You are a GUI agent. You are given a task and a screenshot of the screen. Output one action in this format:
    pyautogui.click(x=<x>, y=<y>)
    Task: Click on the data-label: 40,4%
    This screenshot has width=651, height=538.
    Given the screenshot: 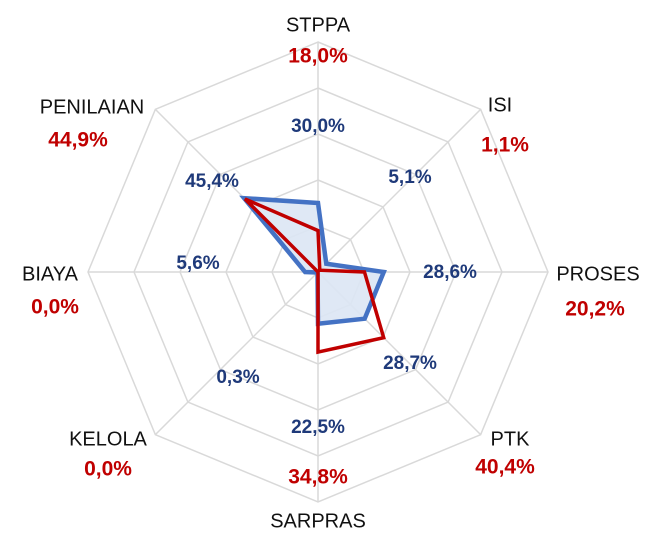 What is the action you would take?
    pyautogui.click(x=505, y=467)
    